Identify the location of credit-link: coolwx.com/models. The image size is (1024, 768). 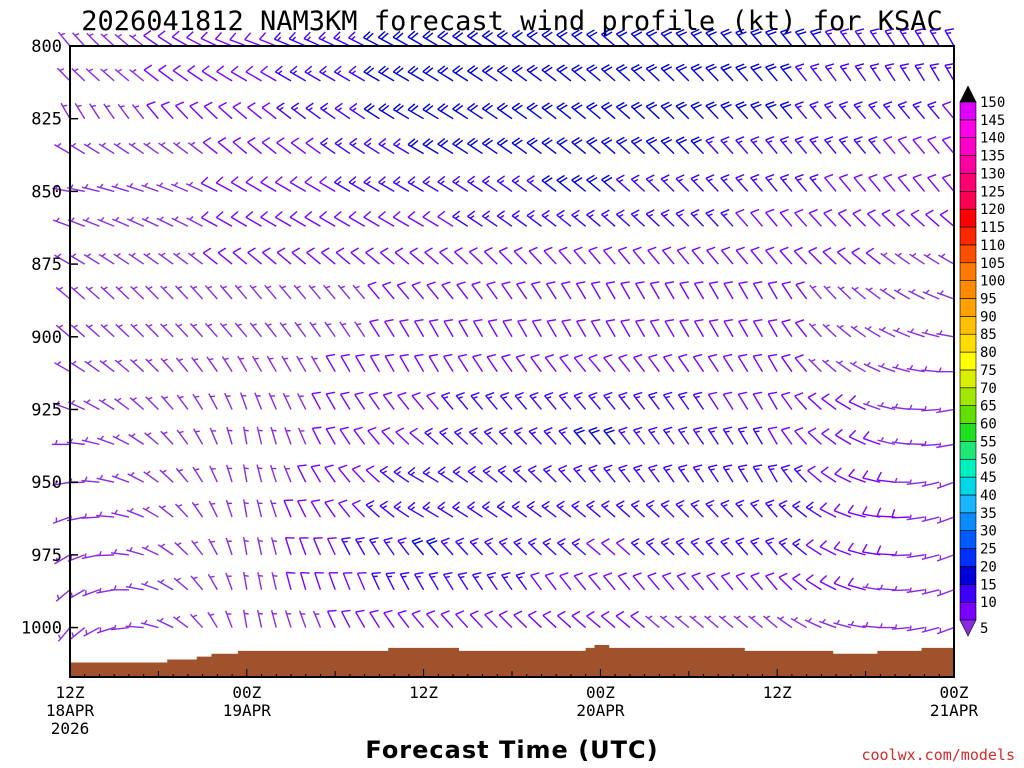
(938, 755).